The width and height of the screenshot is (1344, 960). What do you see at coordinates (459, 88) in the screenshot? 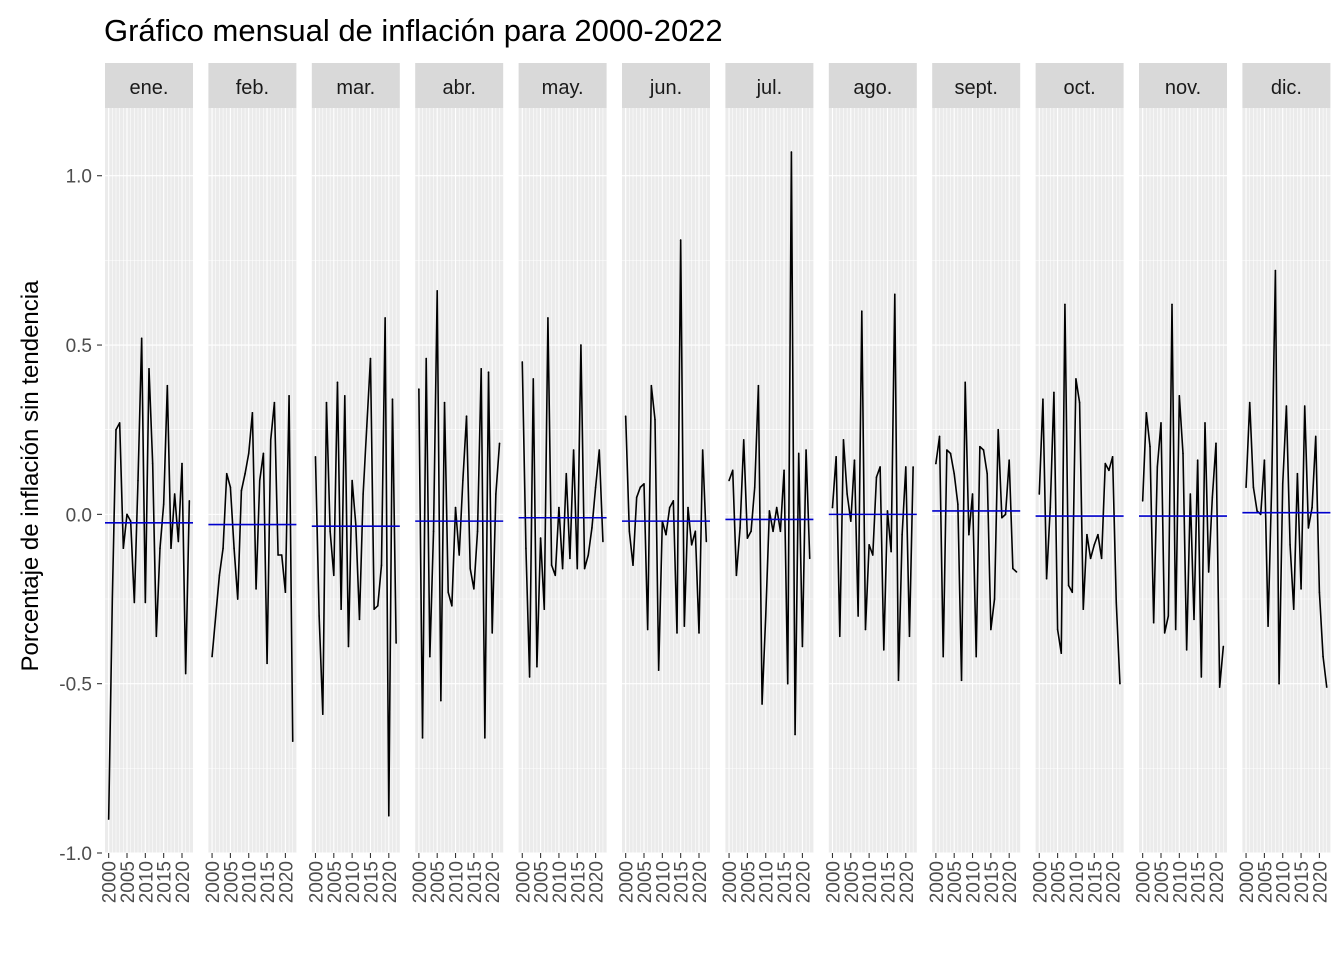
I see `facet-strip-label: abr.` at bounding box center [459, 88].